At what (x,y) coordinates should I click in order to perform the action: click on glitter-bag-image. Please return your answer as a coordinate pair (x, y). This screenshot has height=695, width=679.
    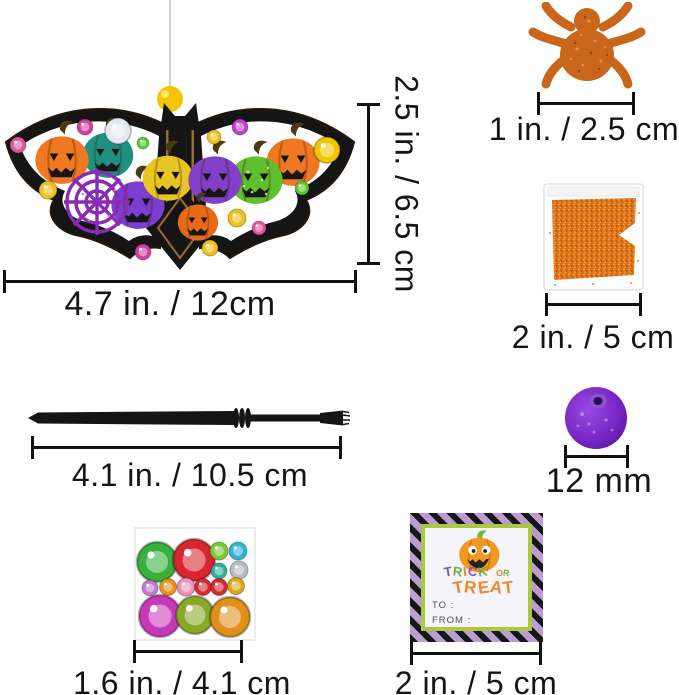
    Looking at the image, I should click on (593, 237).